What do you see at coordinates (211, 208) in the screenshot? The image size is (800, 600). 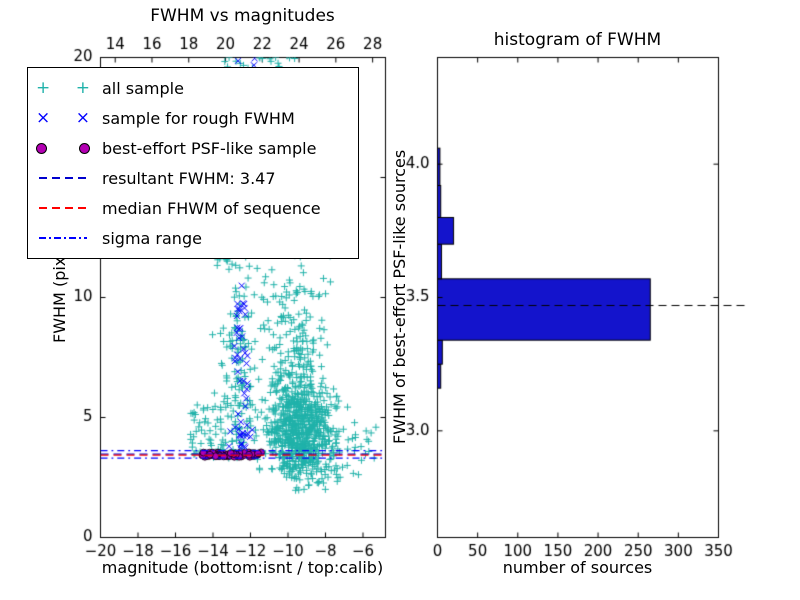 I see `legend-label: median FHWM of sequence` at bounding box center [211, 208].